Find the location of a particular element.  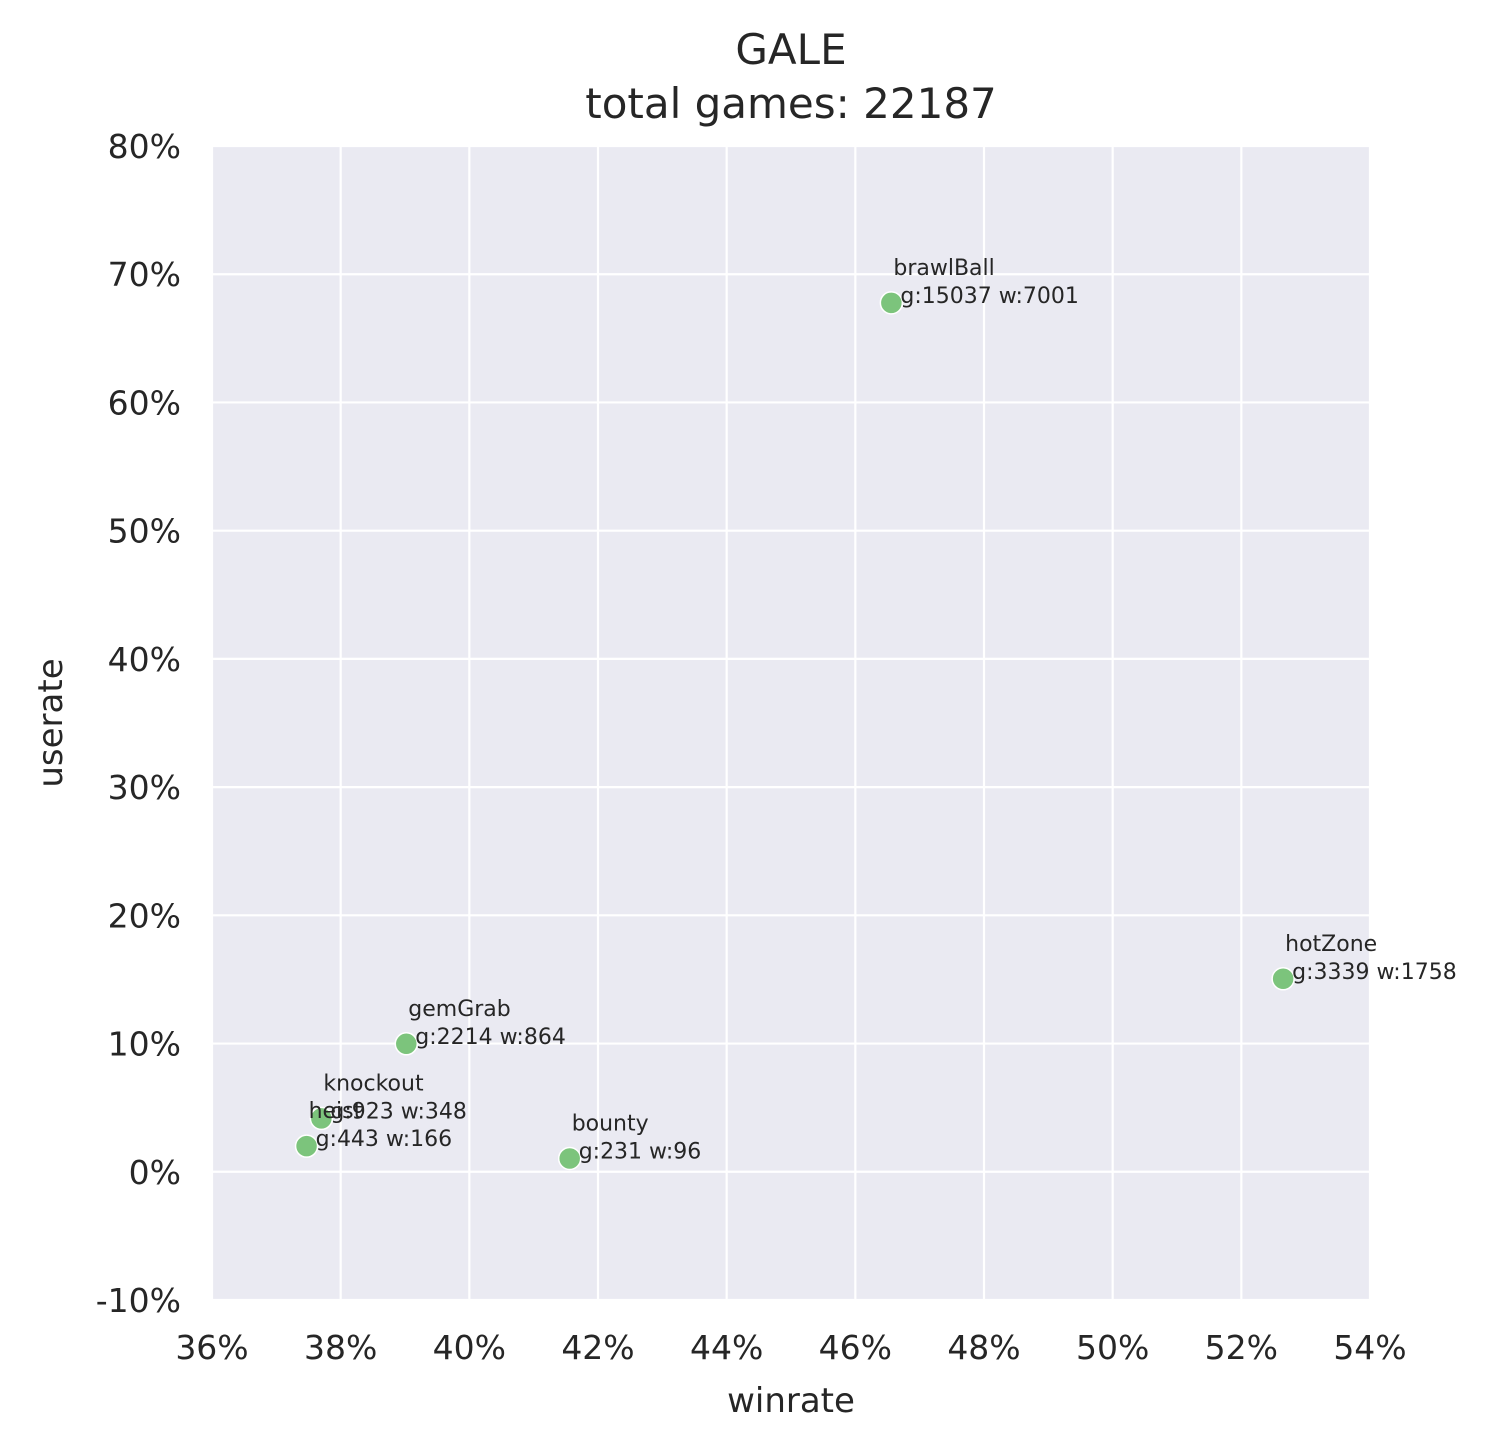

annotation-bounty: bounty g:231 w:96 is located at coordinates (637, 1137).